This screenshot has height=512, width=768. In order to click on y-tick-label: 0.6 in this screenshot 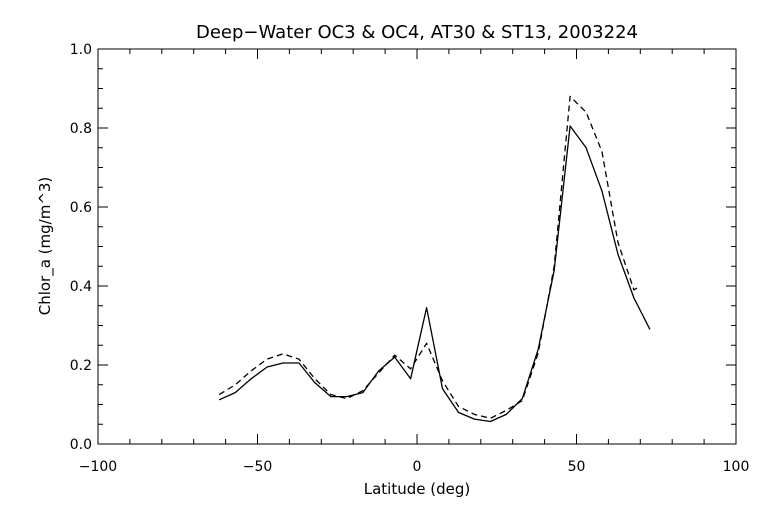, I will do `click(81, 208)`.